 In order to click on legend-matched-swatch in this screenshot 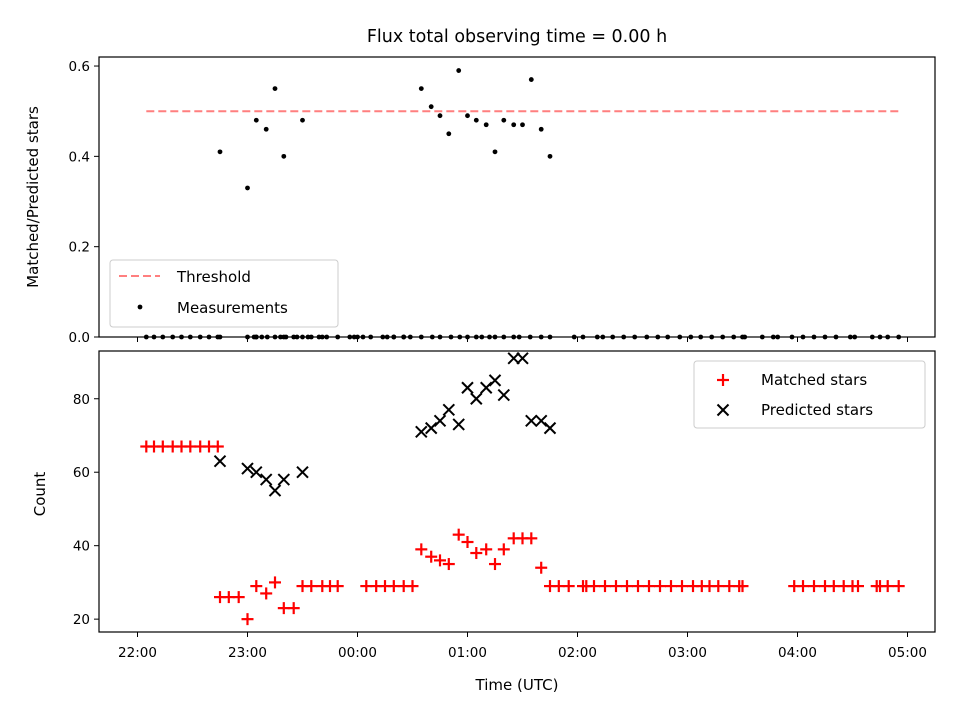, I will do `click(723, 380)`.